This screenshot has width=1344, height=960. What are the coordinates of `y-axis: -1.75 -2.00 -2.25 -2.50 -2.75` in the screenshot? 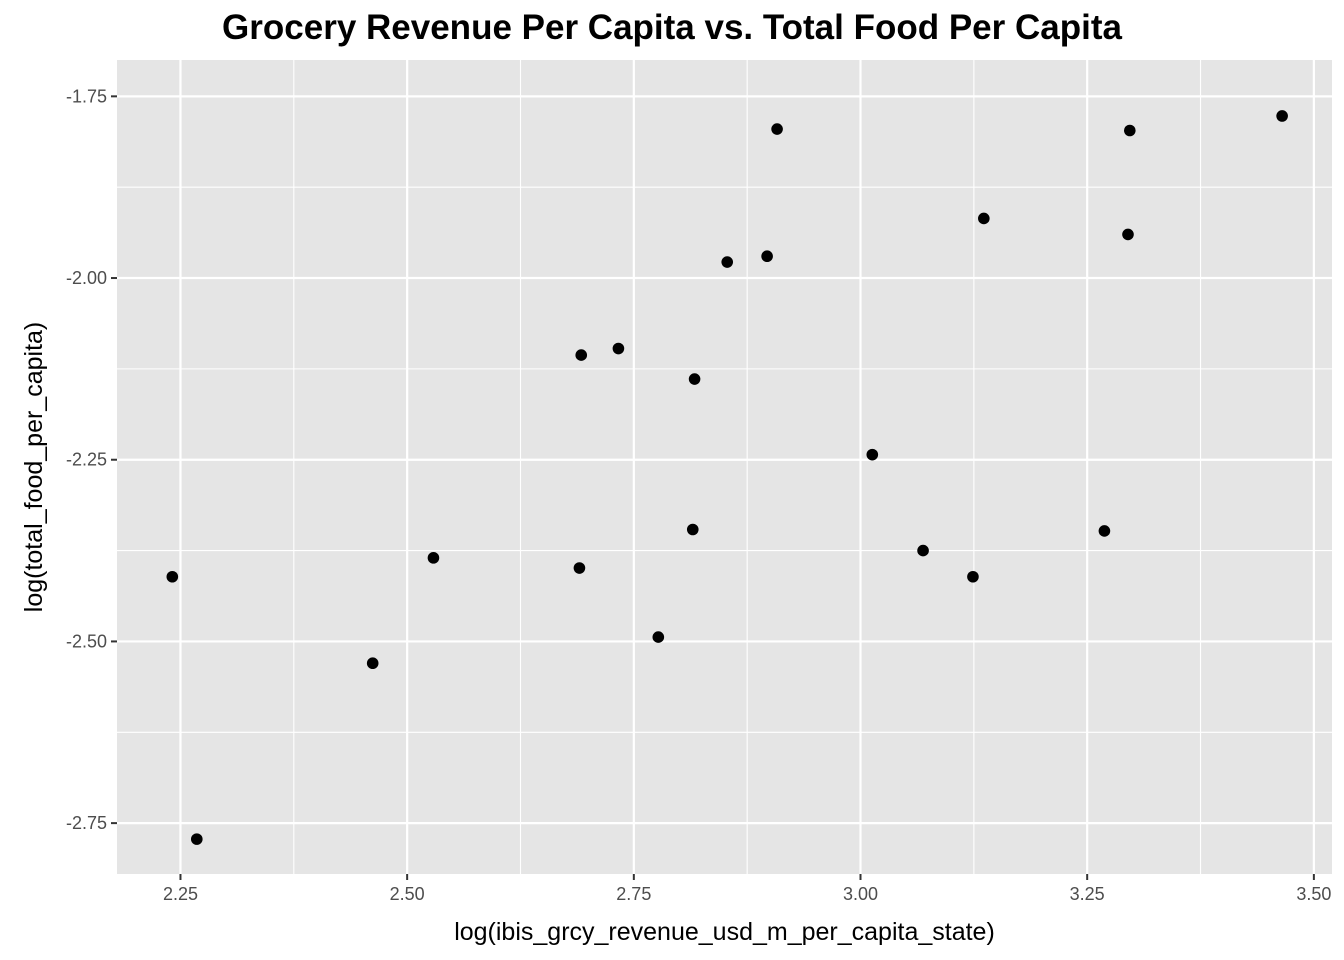 It's located at (91, 459).